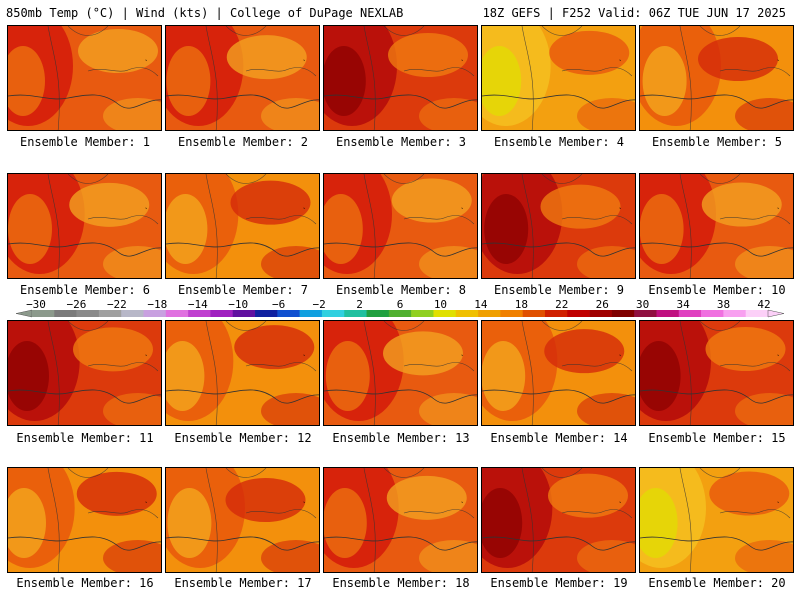  I want to click on colorbar-tick-label: −14, so click(197, 304).